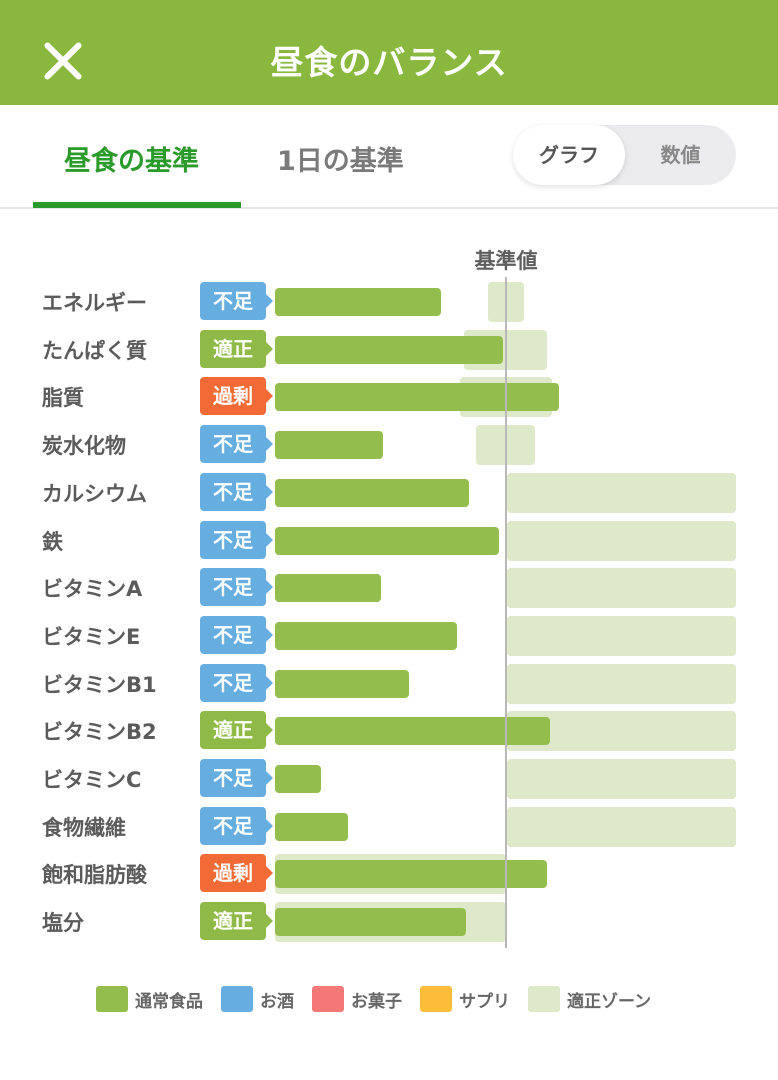 This screenshot has width=778, height=1080. Describe the element at coordinates (506, 261) in the screenshot. I see `reference-label: 基準値` at that location.